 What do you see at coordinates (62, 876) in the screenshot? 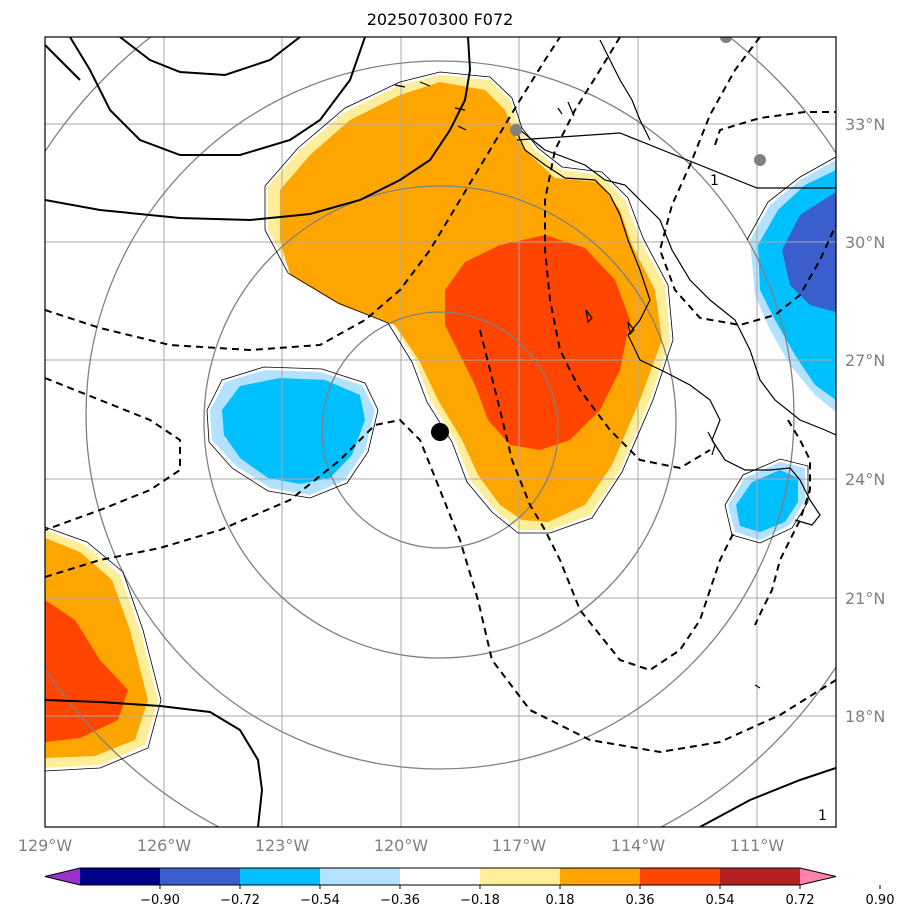
I see `colorbar-extend-low` at bounding box center [62, 876].